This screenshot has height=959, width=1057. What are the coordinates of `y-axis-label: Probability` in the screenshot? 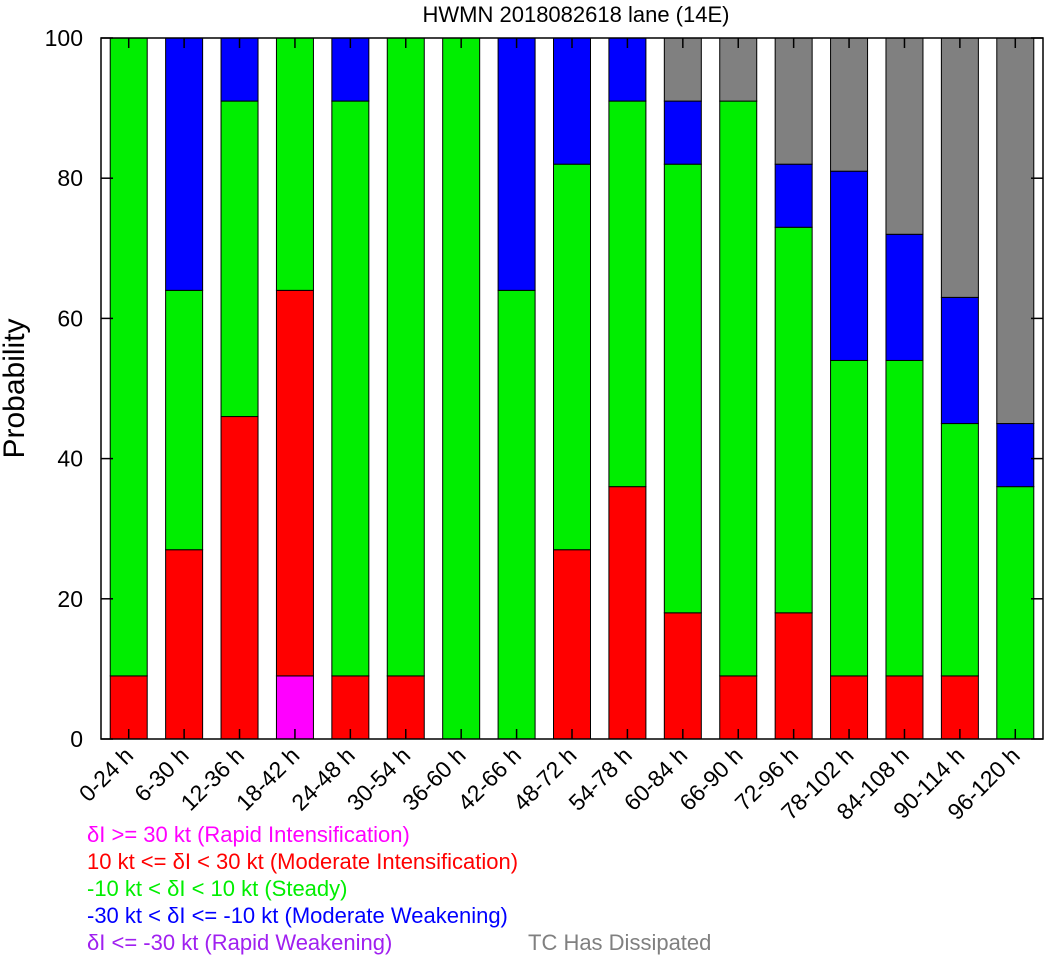 It's located at (15, 388).